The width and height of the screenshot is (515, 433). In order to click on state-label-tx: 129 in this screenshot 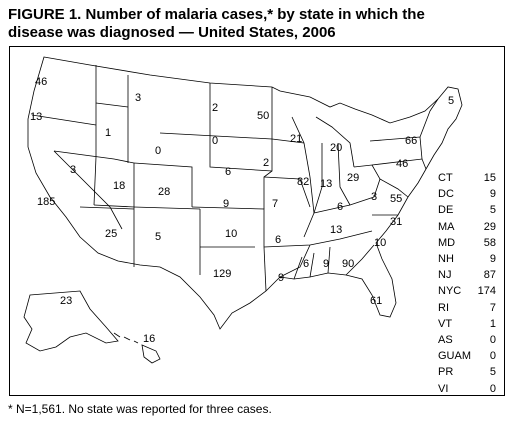, I will do `click(222, 274)`.